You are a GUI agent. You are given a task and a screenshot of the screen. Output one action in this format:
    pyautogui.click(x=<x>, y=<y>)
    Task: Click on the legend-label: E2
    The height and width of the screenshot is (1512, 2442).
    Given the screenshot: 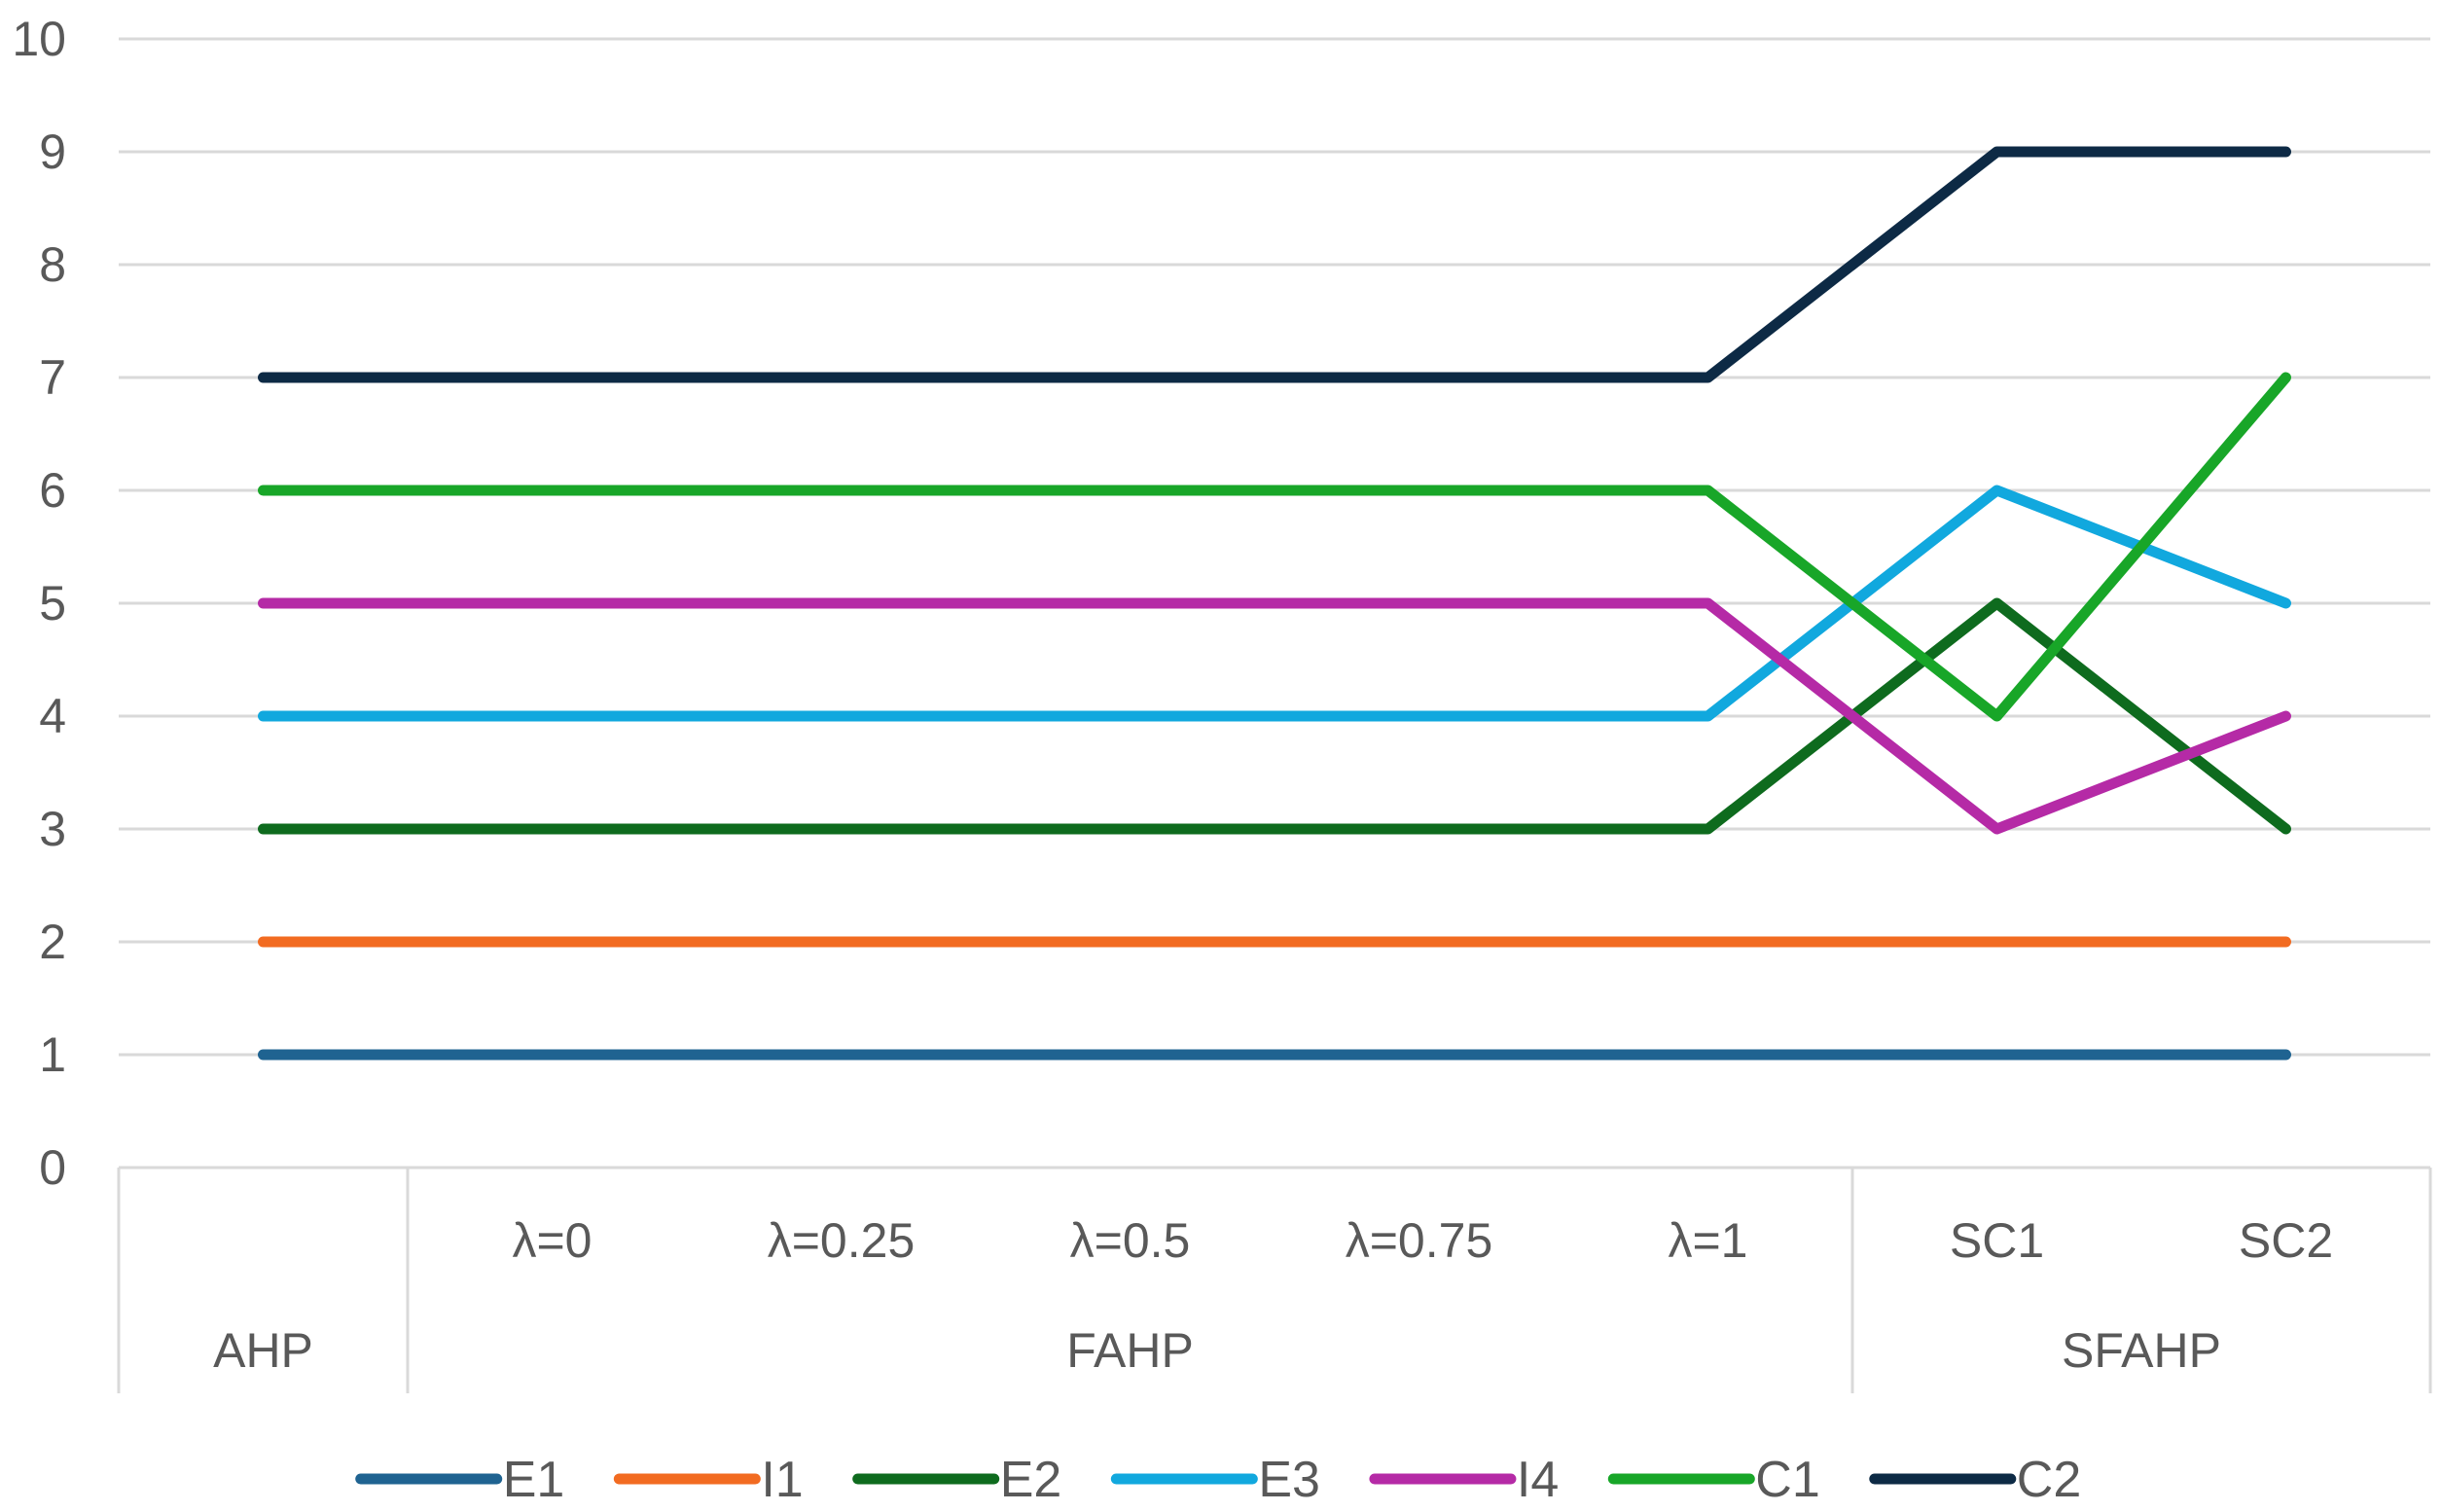 What is the action you would take?
    pyautogui.click(x=1031, y=1479)
    